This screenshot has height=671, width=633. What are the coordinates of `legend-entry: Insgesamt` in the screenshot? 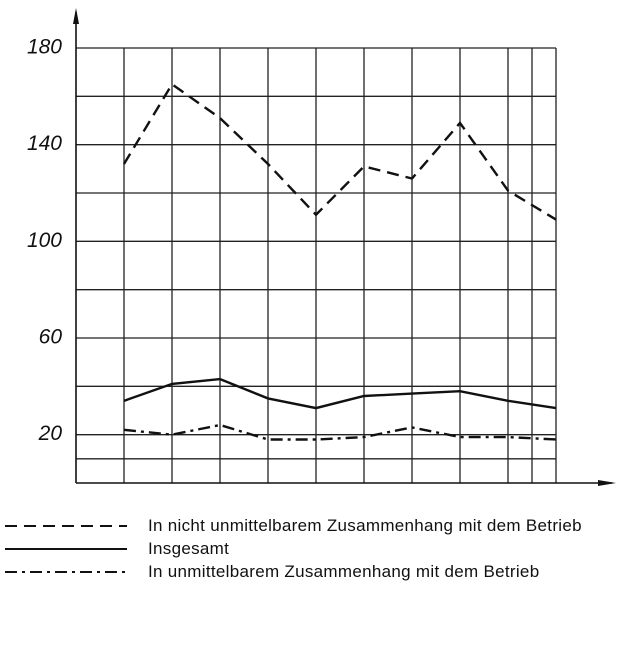 It's located at (316, 548).